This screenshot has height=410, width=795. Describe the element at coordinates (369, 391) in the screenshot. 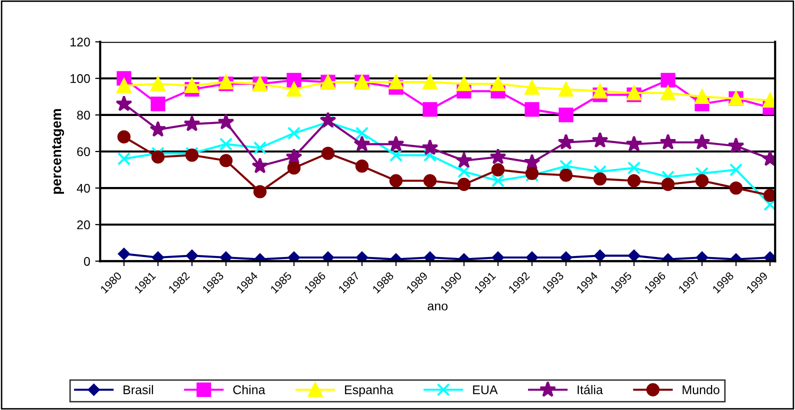

I see `legend-label: Espanha` at that location.